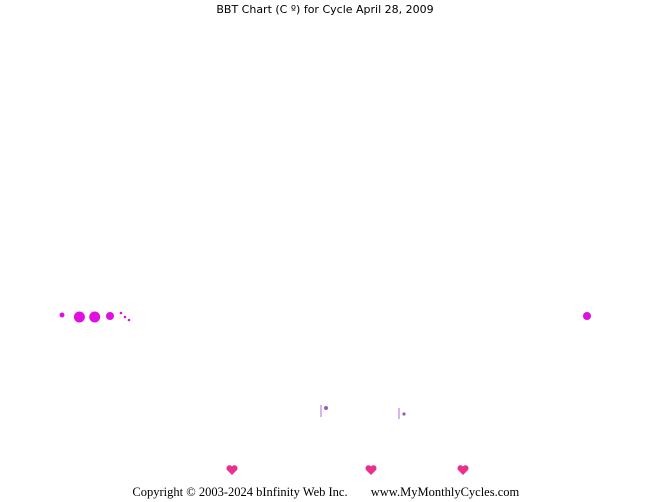 This screenshot has height=502, width=650. What do you see at coordinates (324, 9) in the screenshot?
I see `chart-title: BBT Chart (C º) for Cycle April 28, 2009` at bounding box center [324, 9].